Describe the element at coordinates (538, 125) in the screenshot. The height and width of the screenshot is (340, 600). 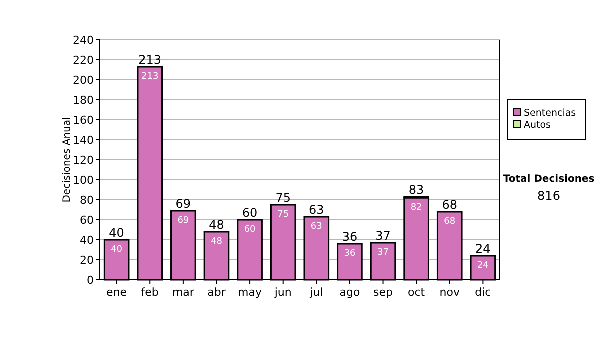
I see `legend-label: Autos` at that location.